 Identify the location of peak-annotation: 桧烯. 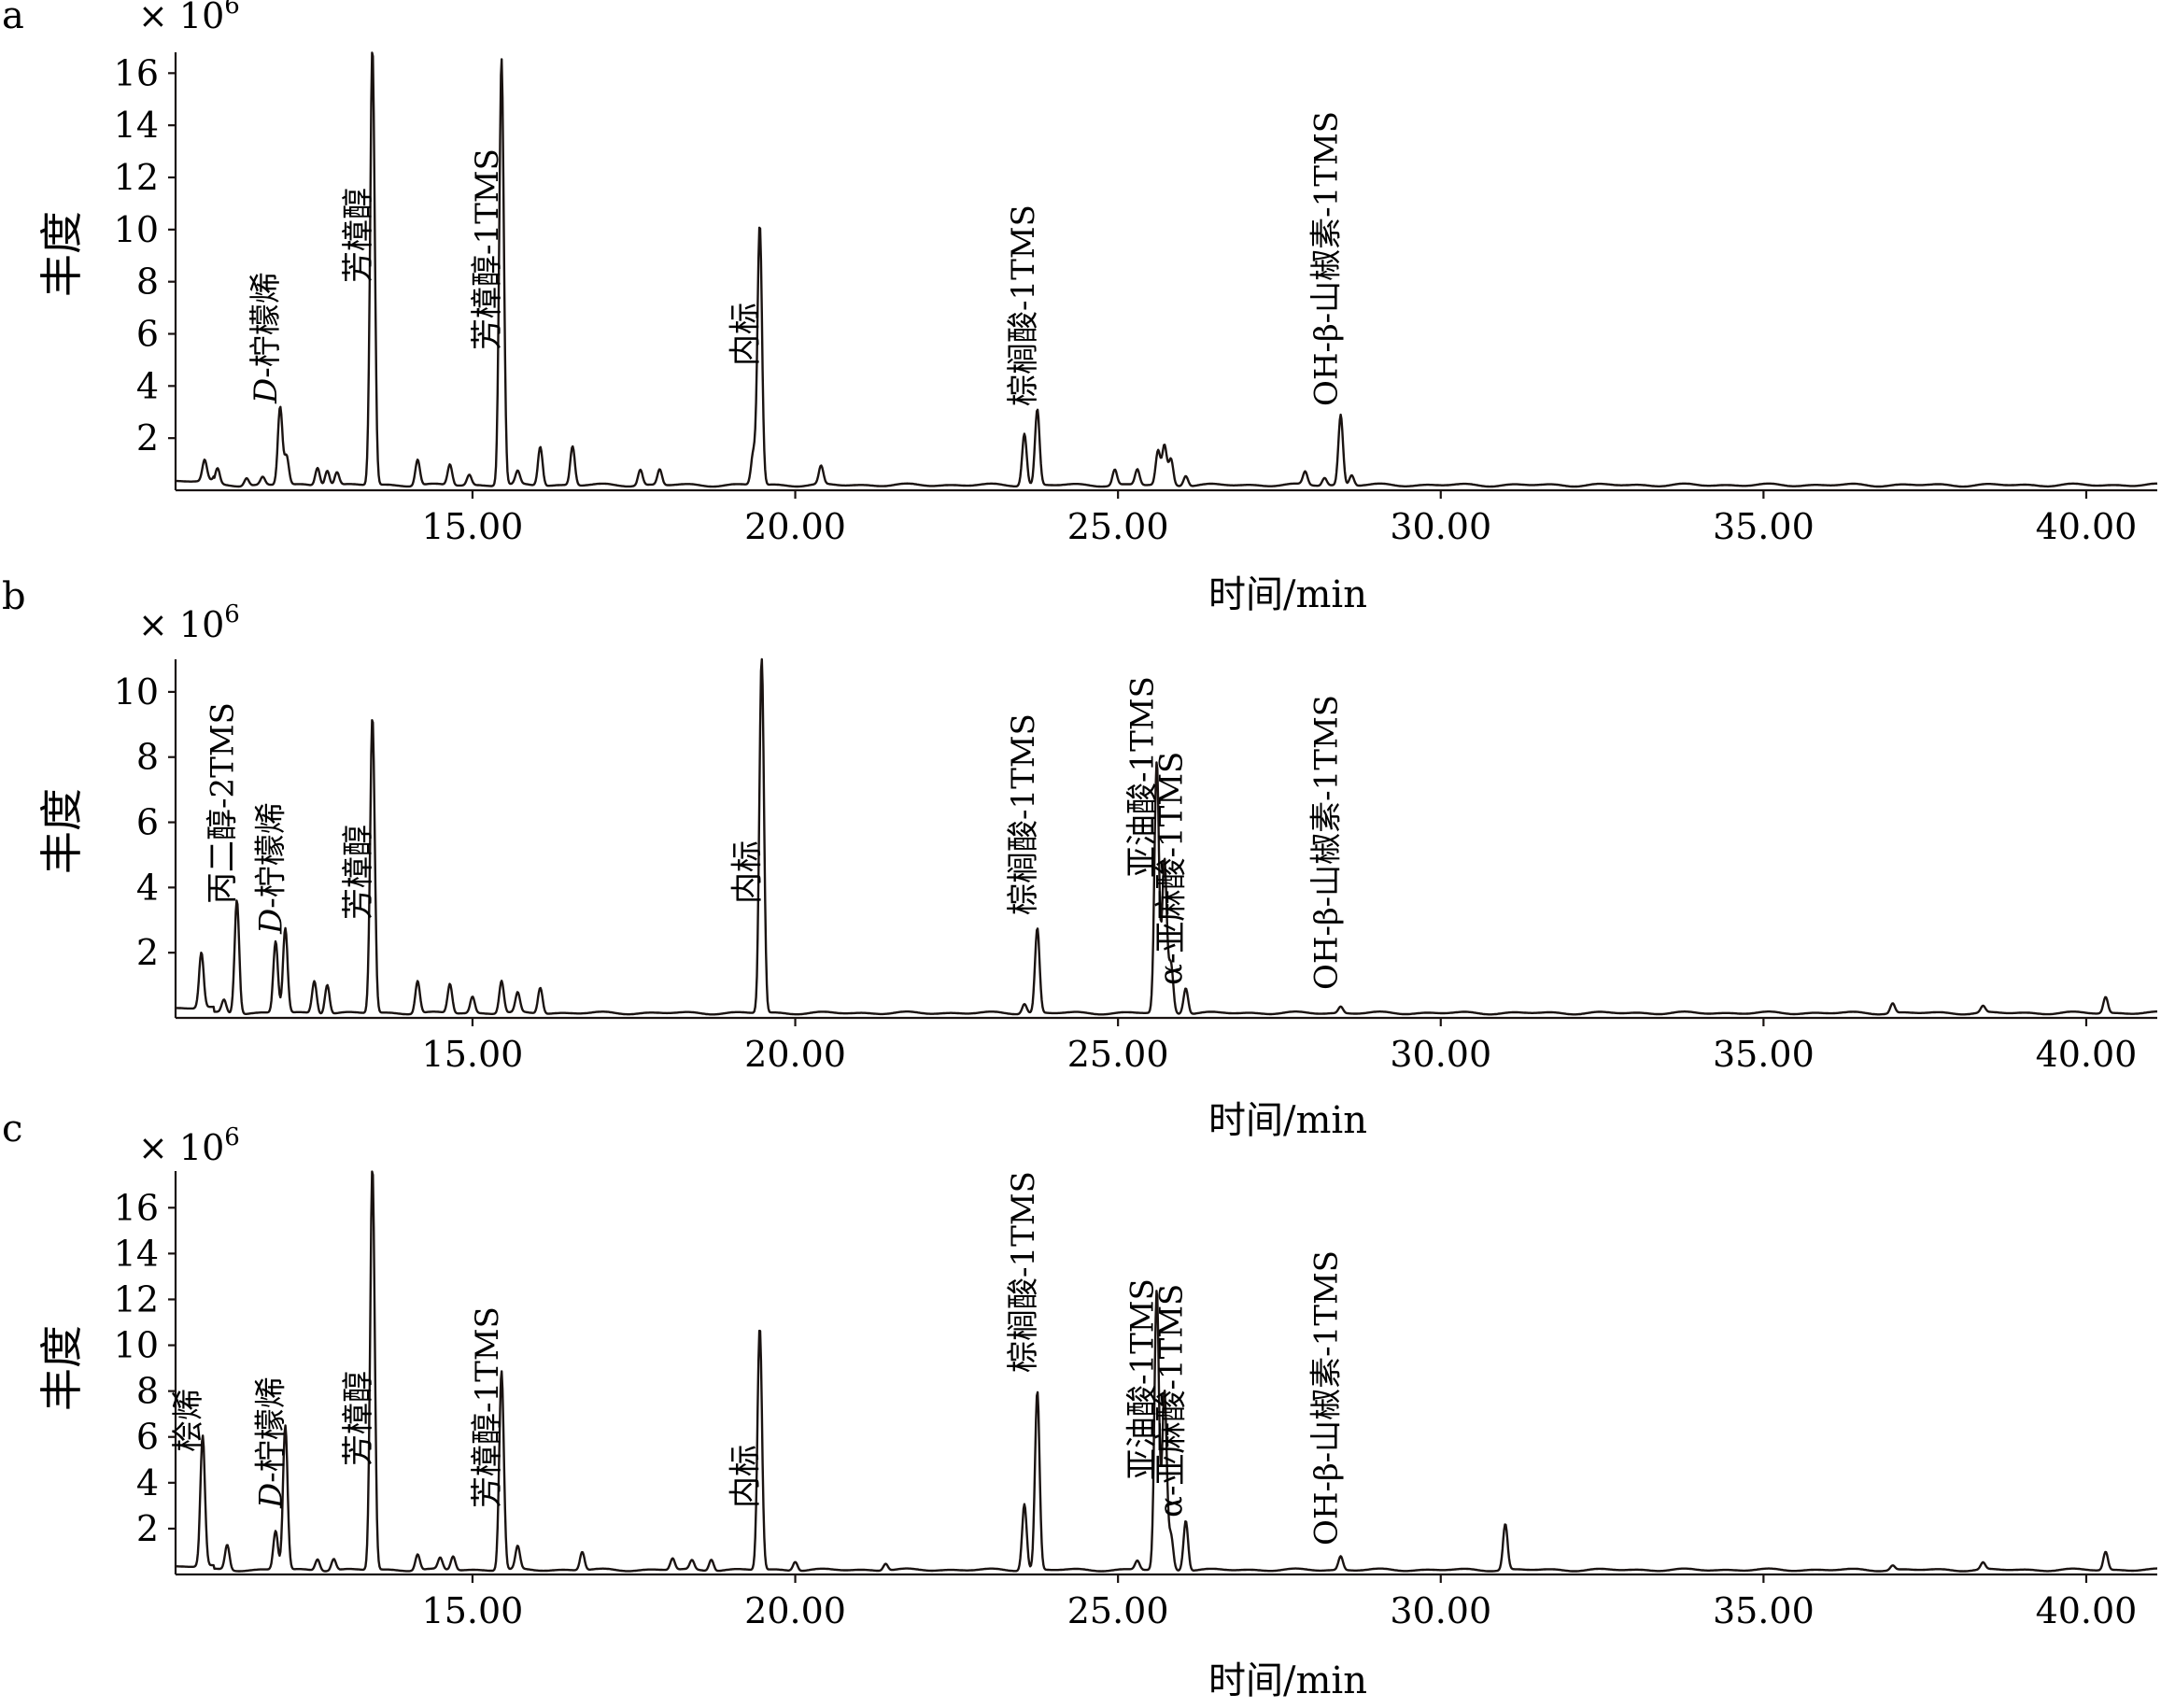
(189, 1420).